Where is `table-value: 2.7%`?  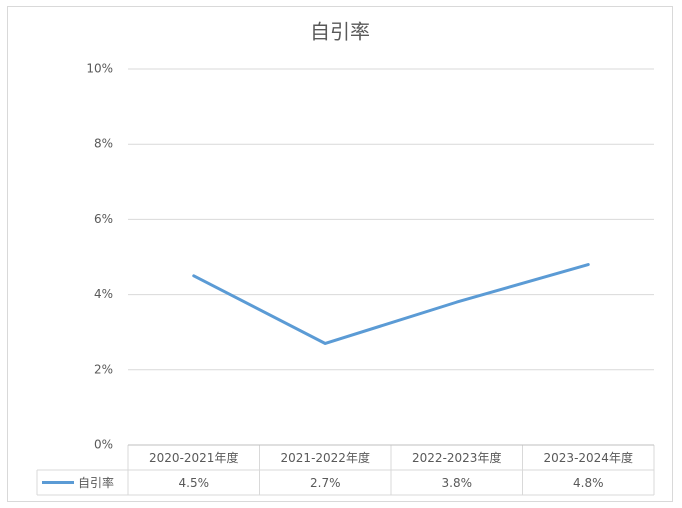
table-value: 2.7% is located at coordinates (325, 483).